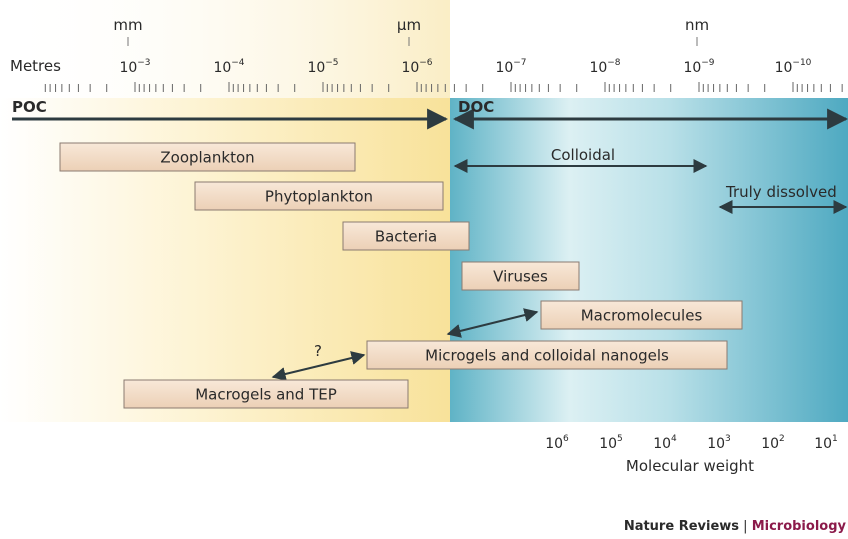 Image resolution: width=848 pixels, height=539 pixels. What do you see at coordinates (476, 107) in the screenshot?
I see `doc-label: DOC` at bounding box center [476, 107].